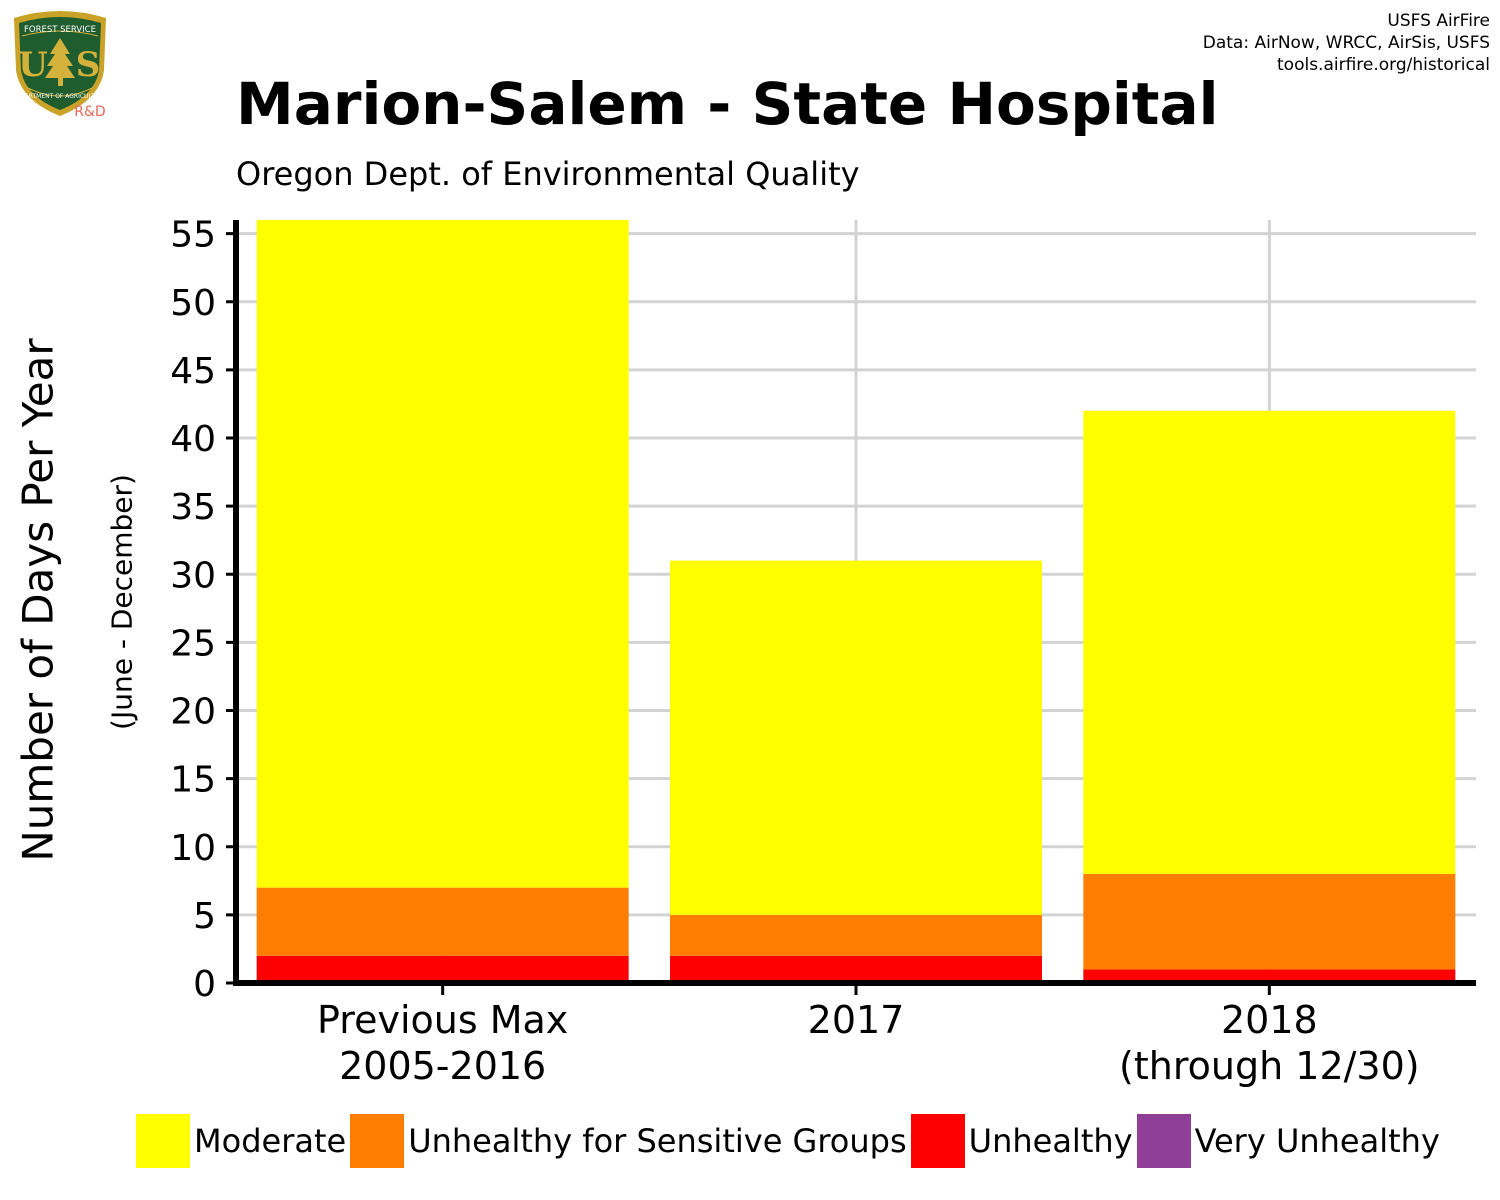  I want to click on x-tick-label: 2017, so click(856, 1020).